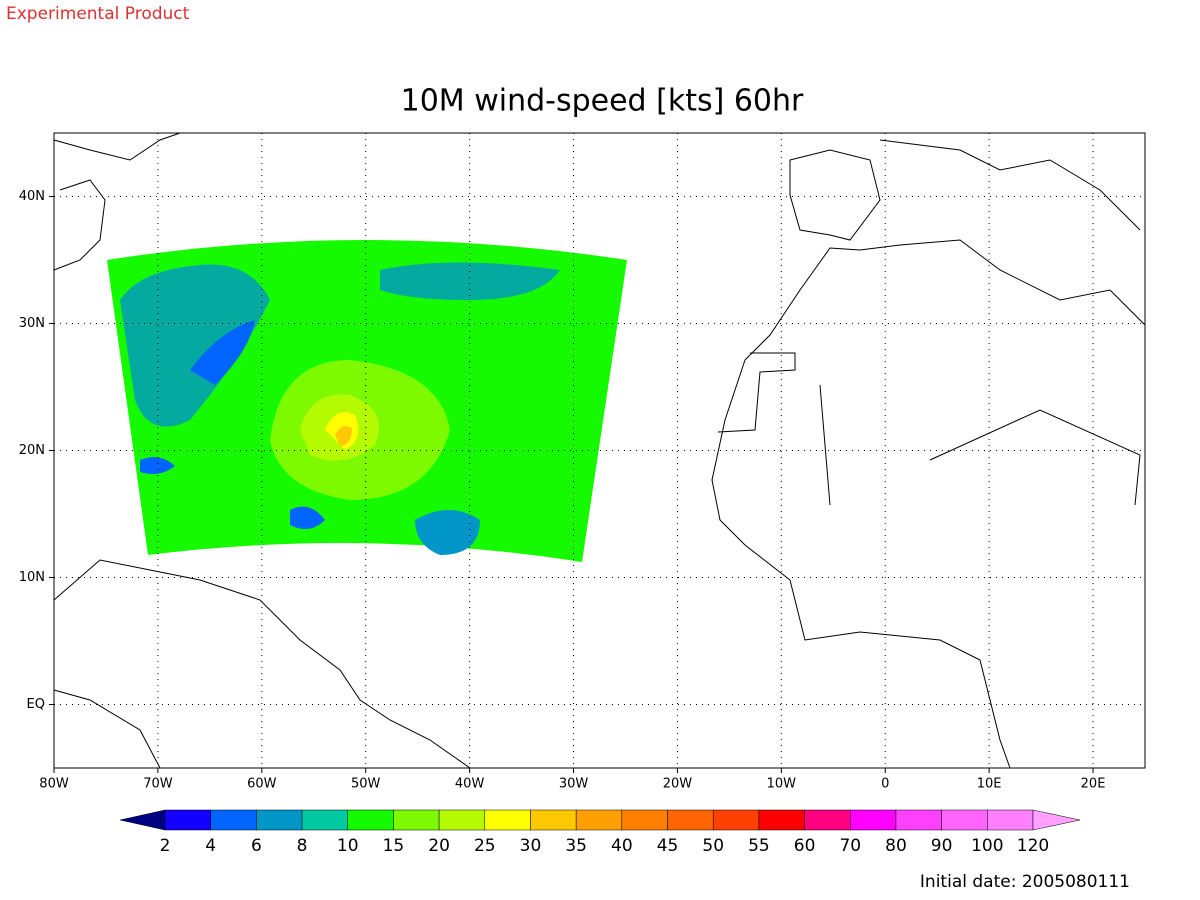 The width and height of the screenshot is (1200, 900). What do you see at coordinates (1056, 820) in the screenshot?
I see `colorbar-over` at bounding box center [1056, 820].